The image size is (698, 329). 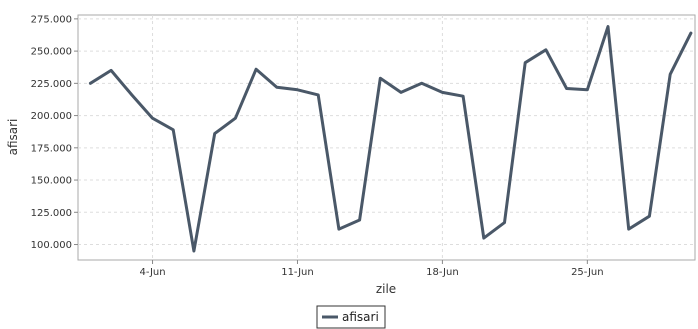 I want to click on y-tick-label: 250.000, so click(x=51, y=52).